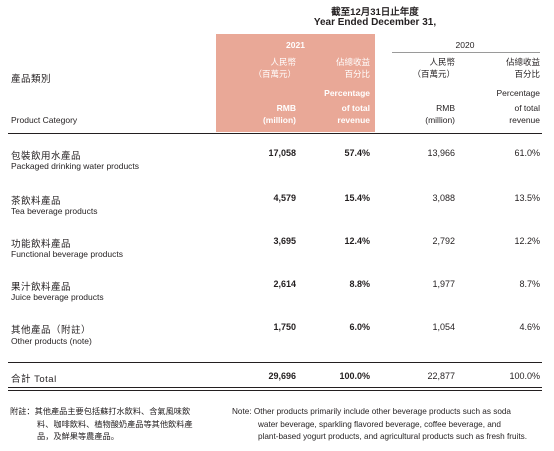 This screenshot has width=554, height=451. What do you see at coordinates (284, 327) in the screenshot?
I see `cell-rmb-2021: 1,750` at bounding box center [284, 327].